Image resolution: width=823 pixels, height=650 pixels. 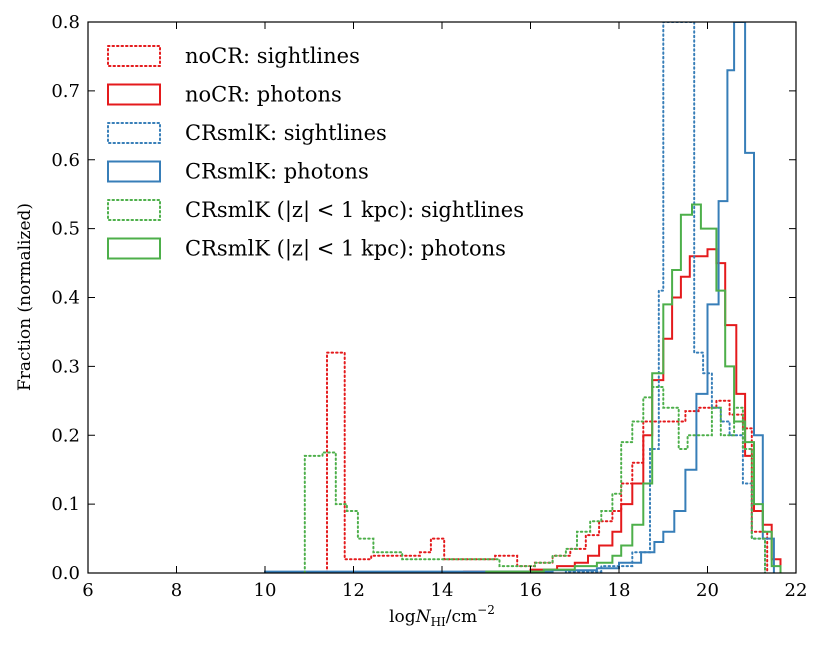 I want to click on y-axis-label: Fraction (normalized), so click(x=25, y=297).